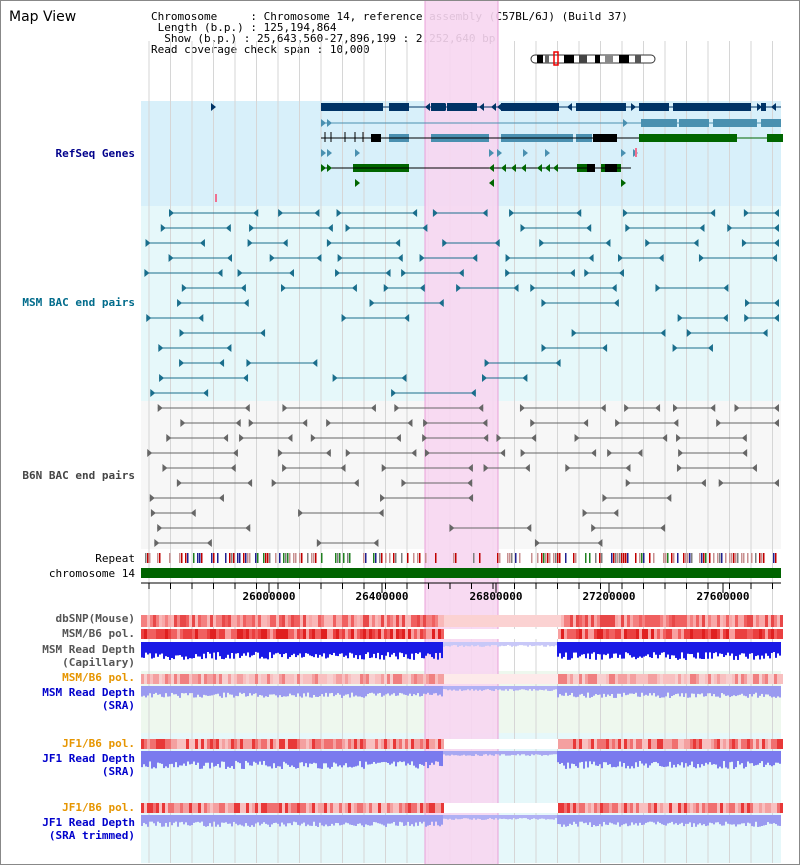 Image resolution: width=800 pixels, height=865 pixels. What do you see at coordinates (382, 596) in the screenshot?
I see `axis-tick-label: 26400000` at bounding box center [382, 596].